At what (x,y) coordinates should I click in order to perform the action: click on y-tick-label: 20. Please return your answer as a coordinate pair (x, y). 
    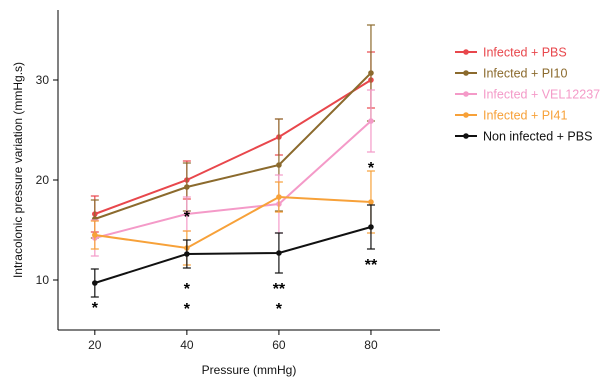
    Looking at the image, I should click on (43, 180).